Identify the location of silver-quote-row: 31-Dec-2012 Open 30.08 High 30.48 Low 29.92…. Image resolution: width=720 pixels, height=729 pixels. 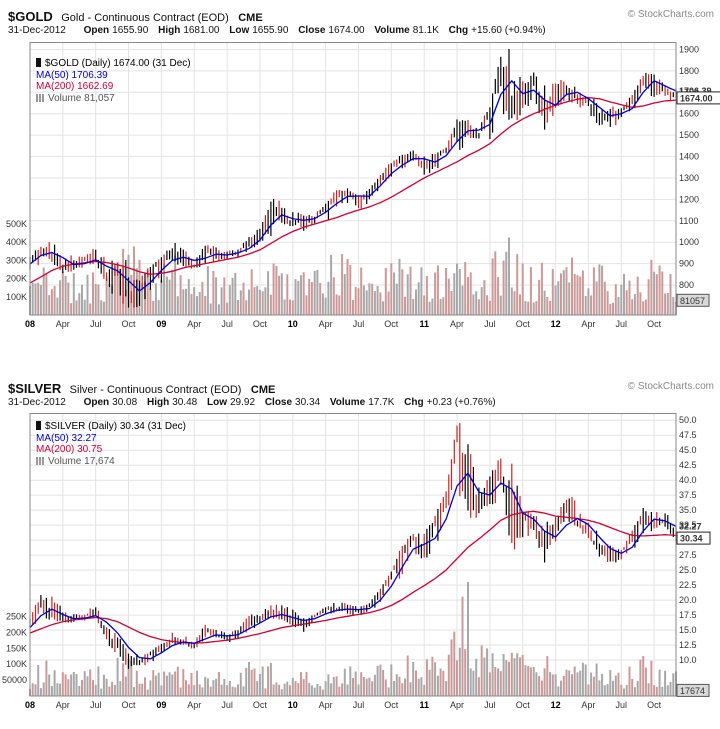
(252, 402).